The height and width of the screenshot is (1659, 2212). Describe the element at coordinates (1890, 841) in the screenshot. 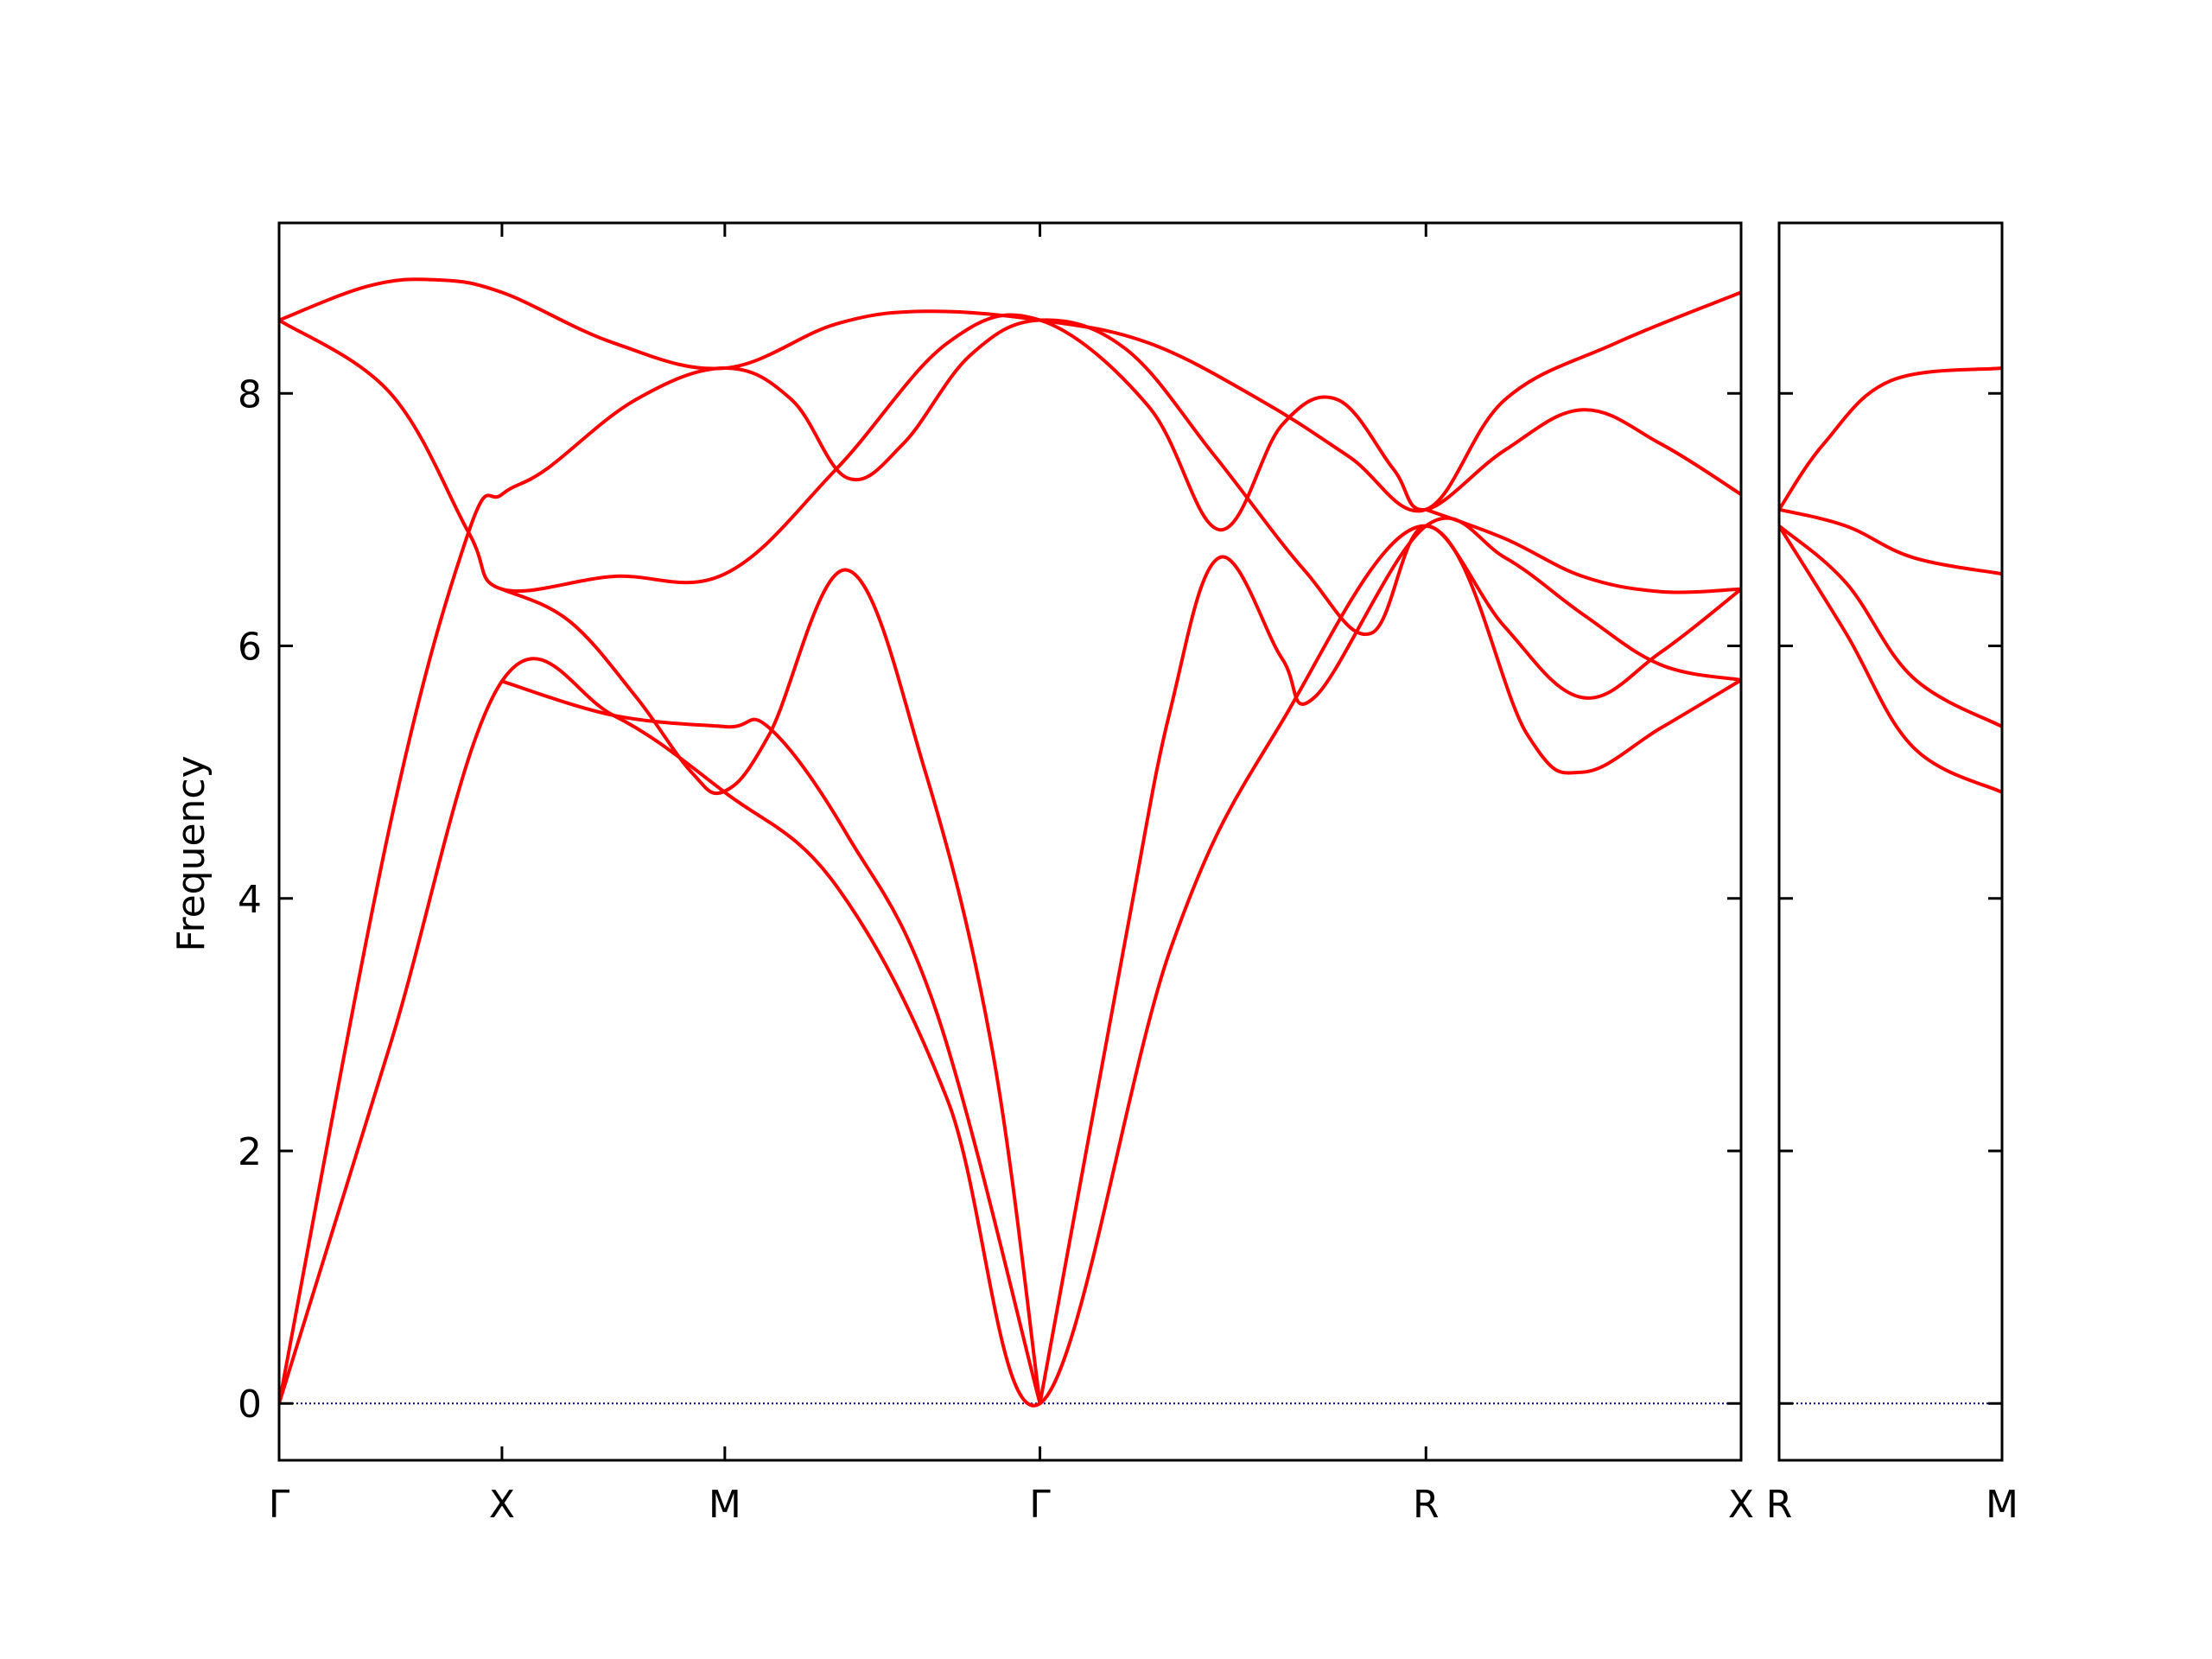

I see `axes-frame` at that location.